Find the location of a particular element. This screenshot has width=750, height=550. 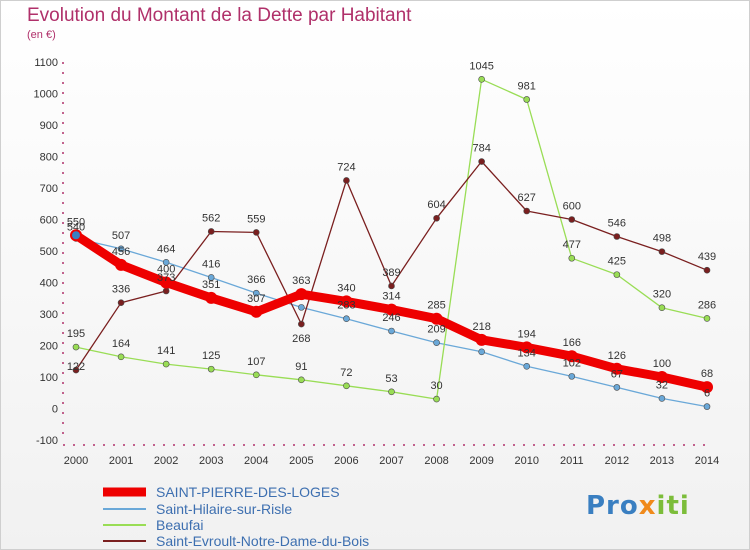

data-label: 340 is located at coordinates (346, 288).